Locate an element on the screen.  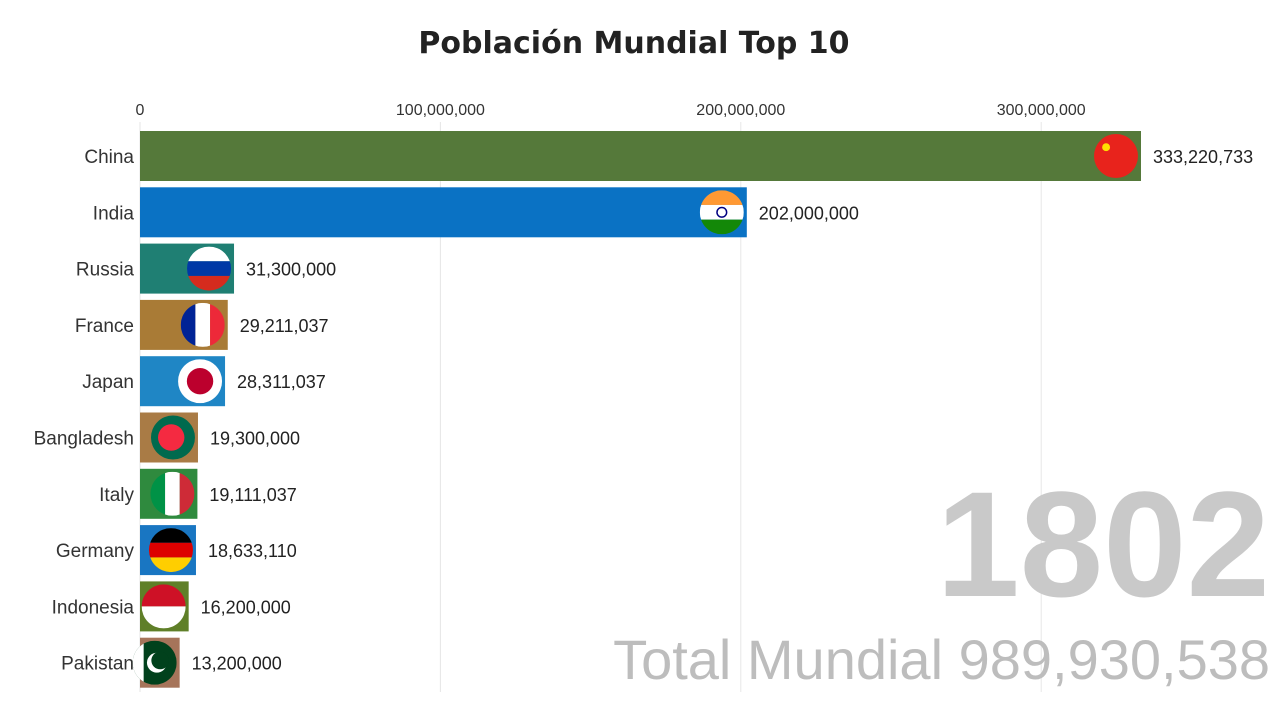
value-label: 28,311,037 is located at coordinates (281, 382).